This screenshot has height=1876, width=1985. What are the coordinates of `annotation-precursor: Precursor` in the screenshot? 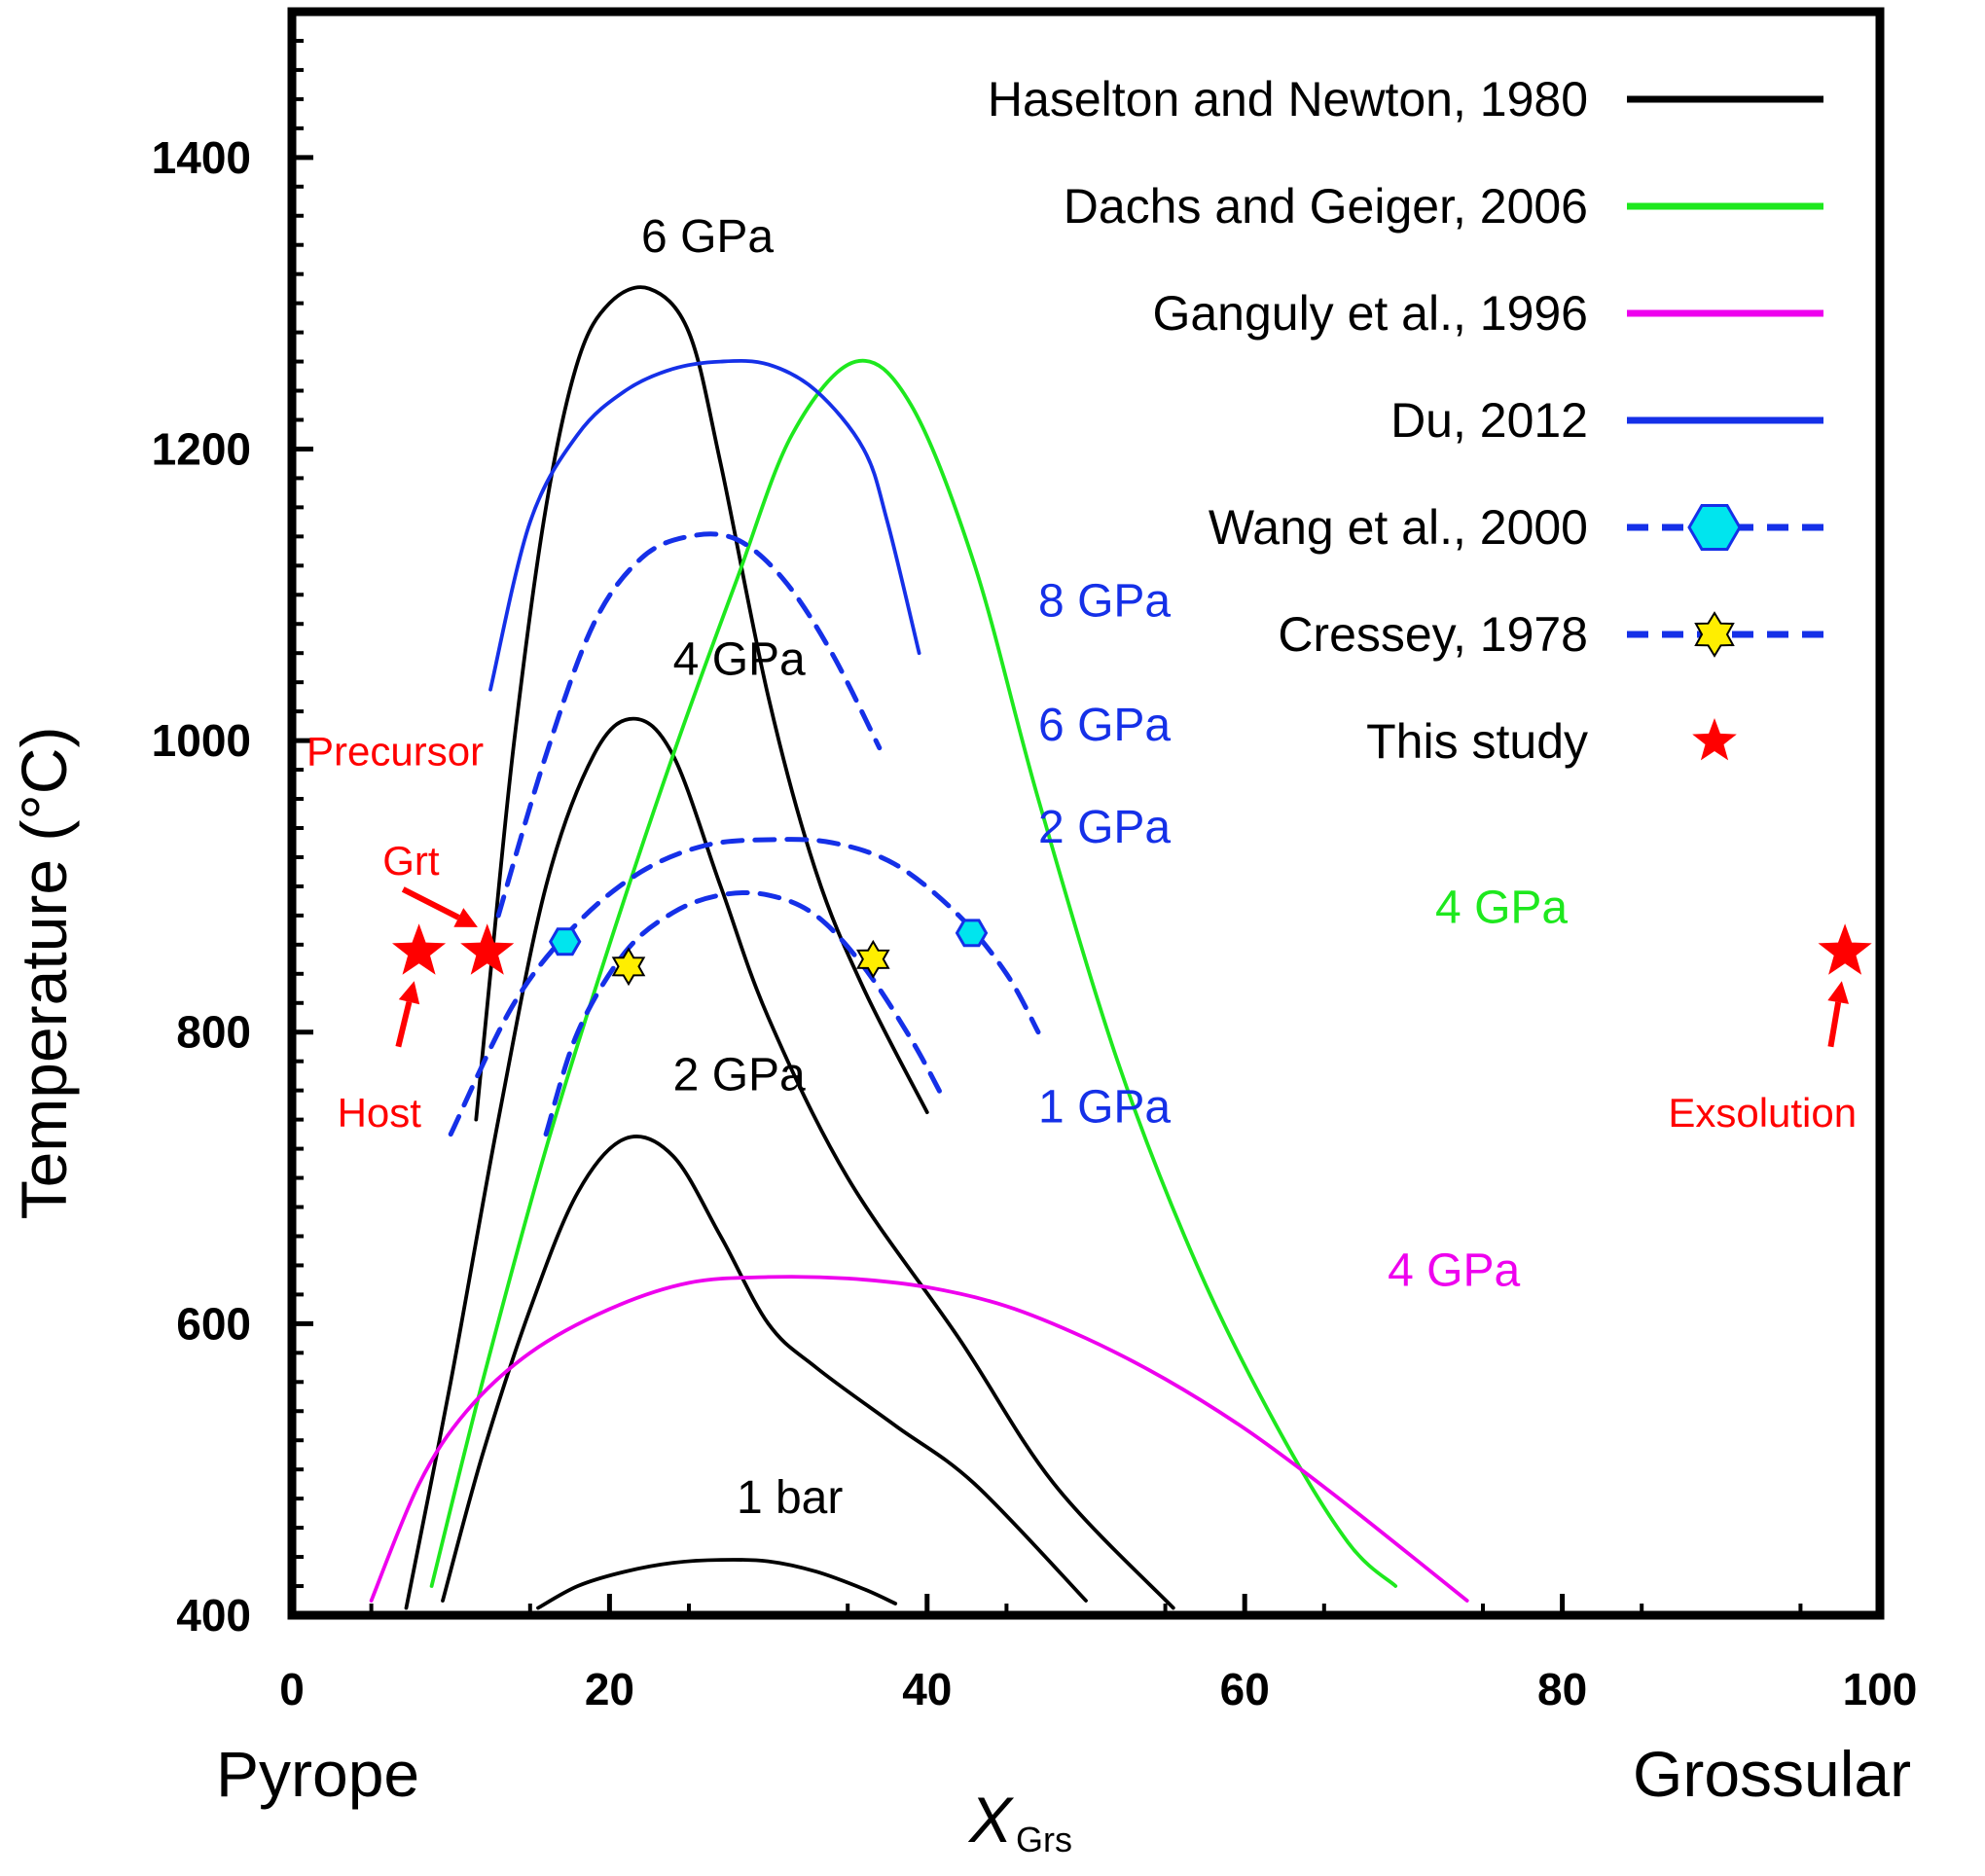 It's located at (395, 752).